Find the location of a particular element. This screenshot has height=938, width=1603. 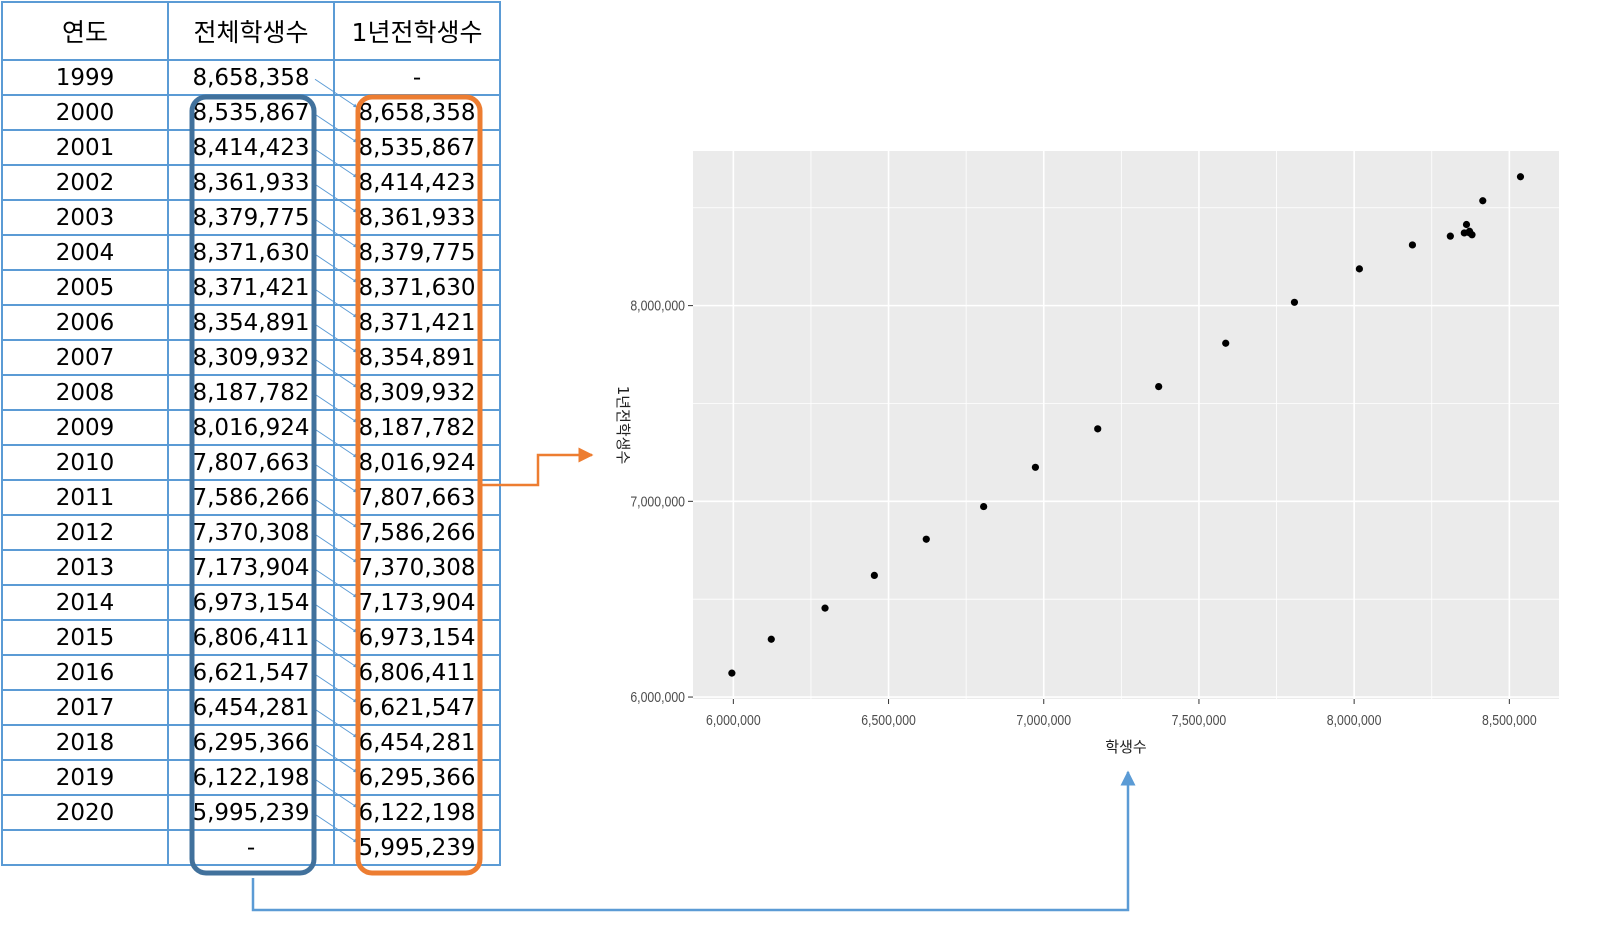

cell-prev-year-students: 6,973,154 is located at coordinates (417, 637).